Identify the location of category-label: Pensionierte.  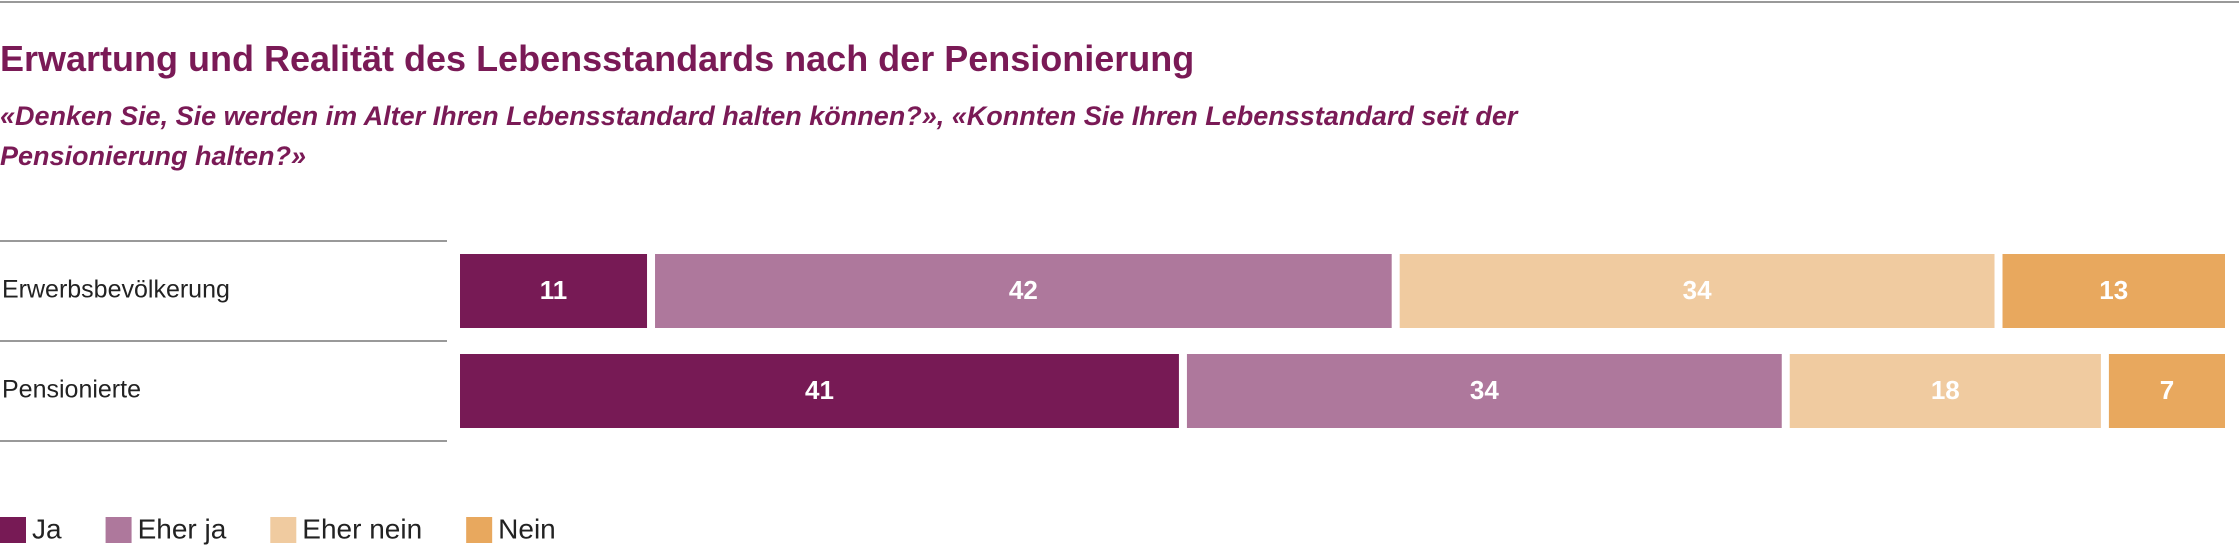
(71, 390).